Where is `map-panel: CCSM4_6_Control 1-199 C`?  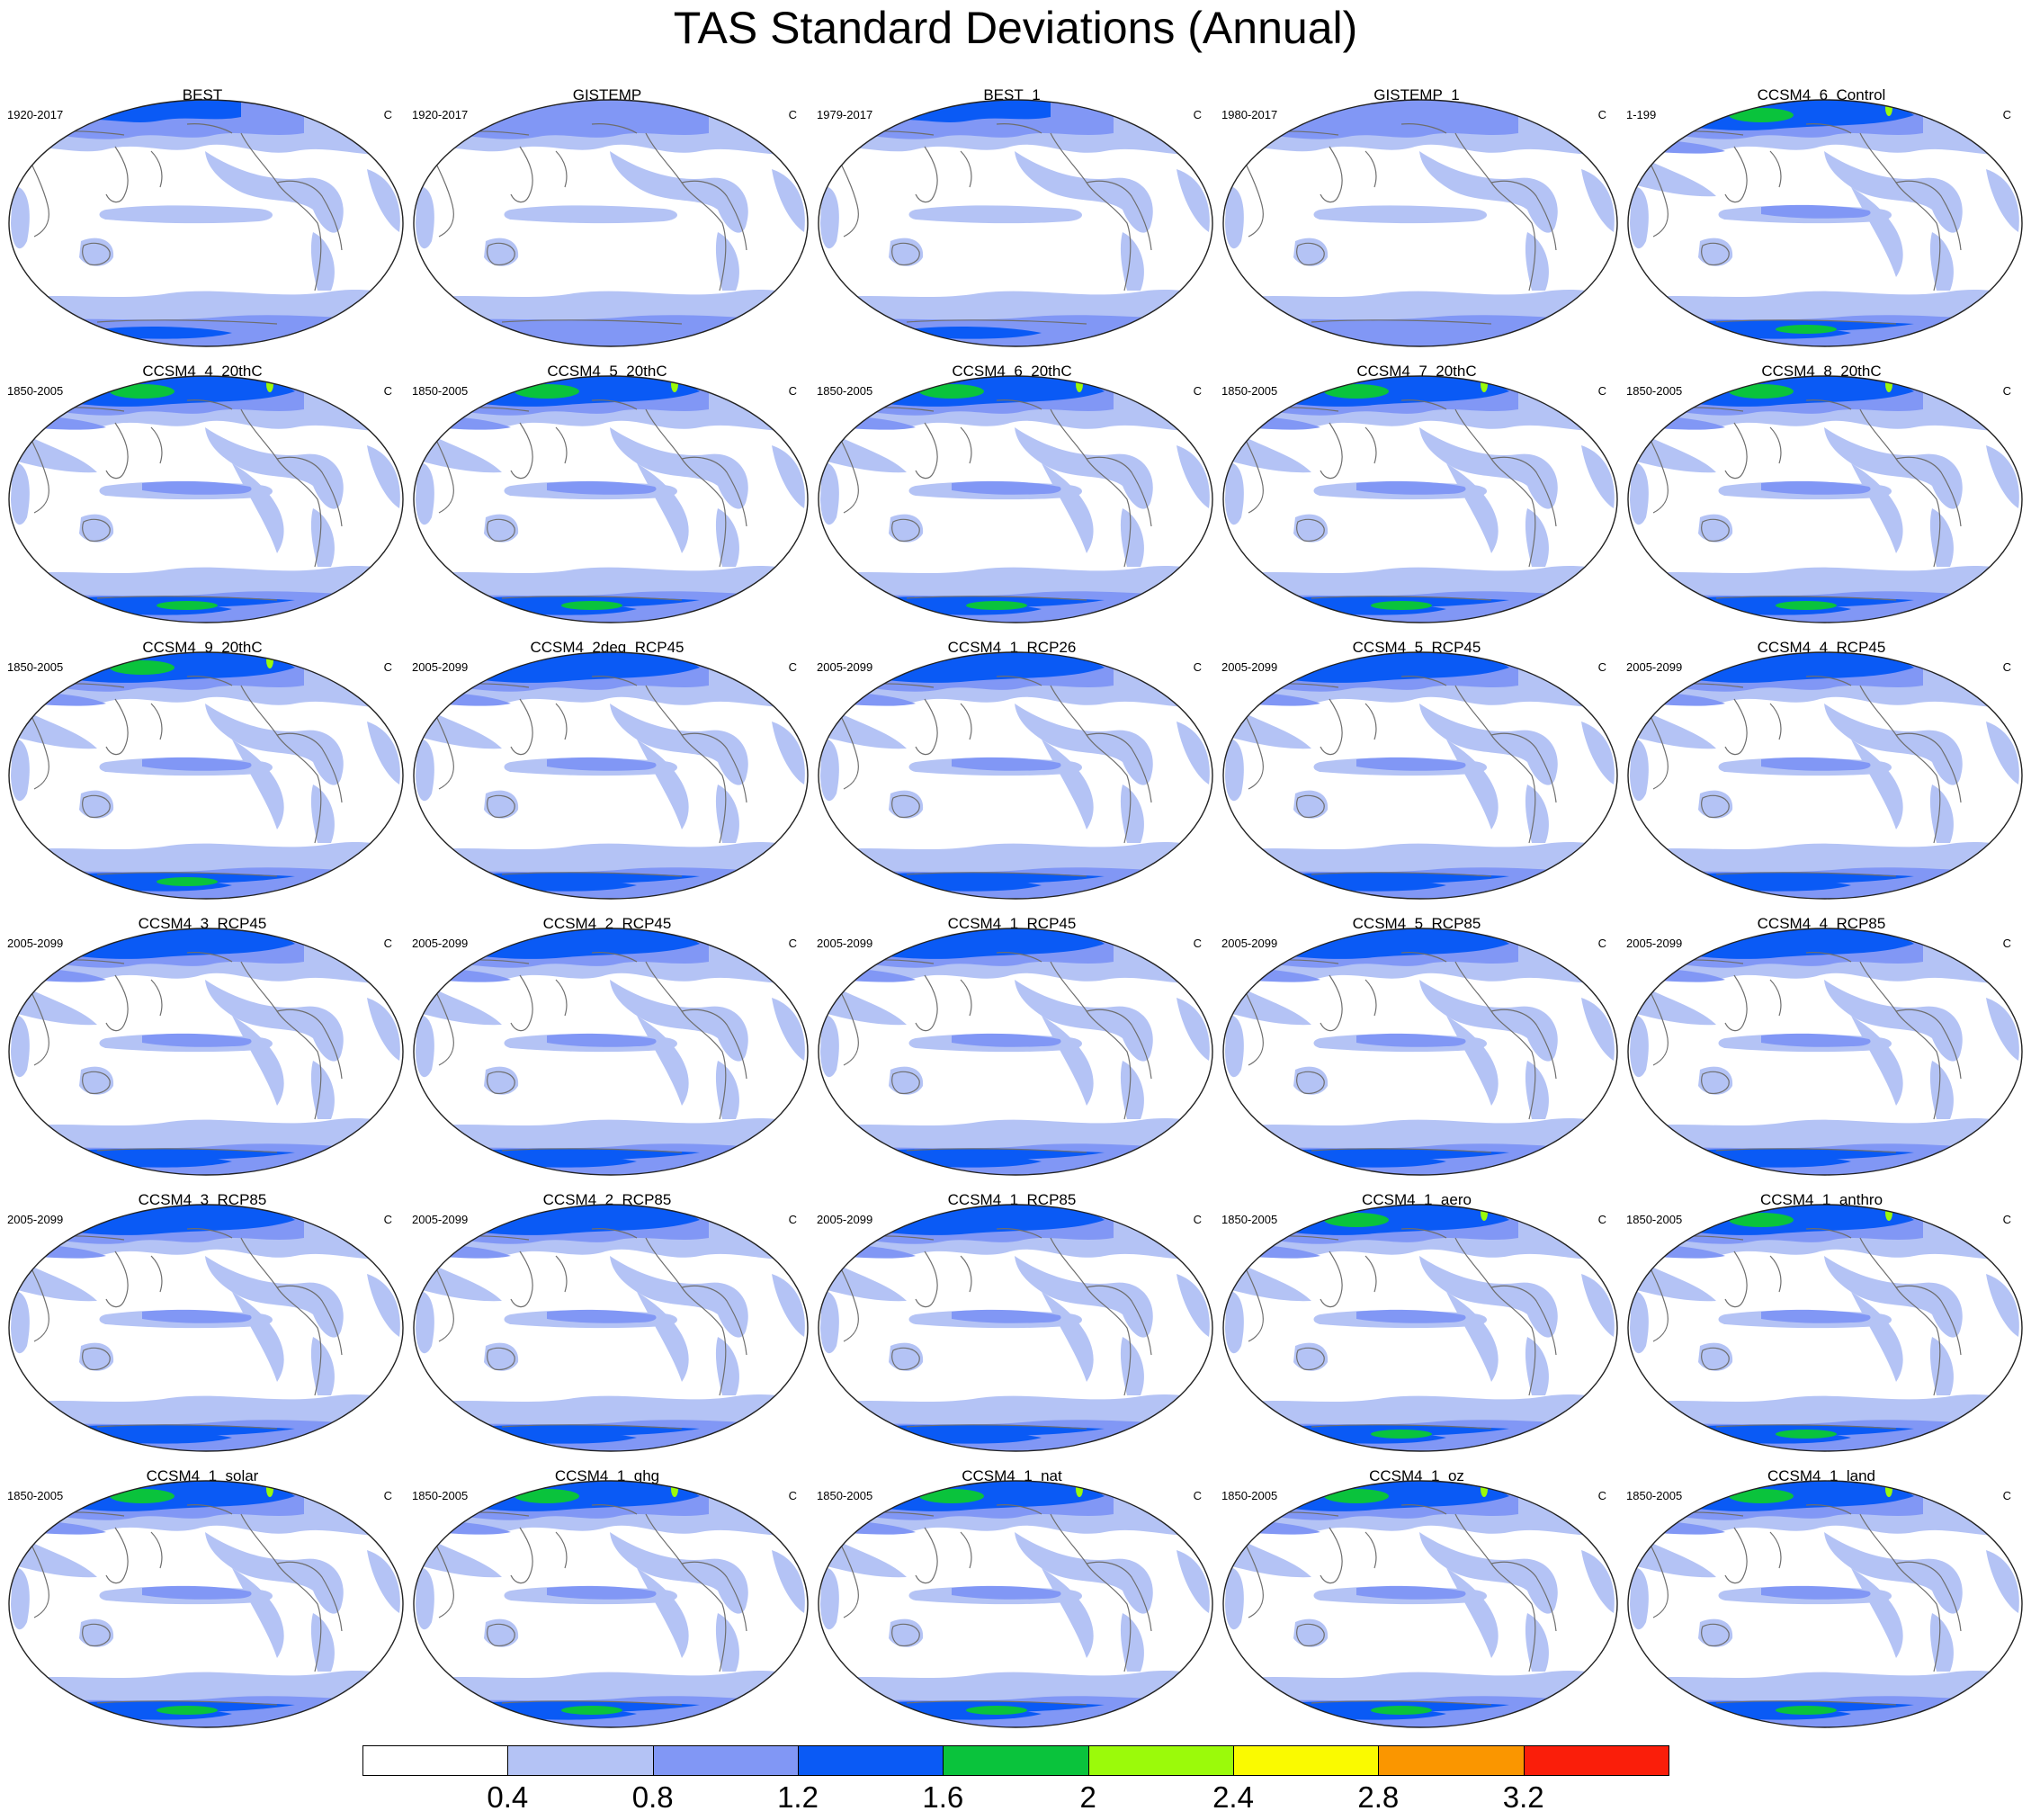 map-panel: CCSM4_6_Control 1-199 C is located at coordinates (1821, 214).